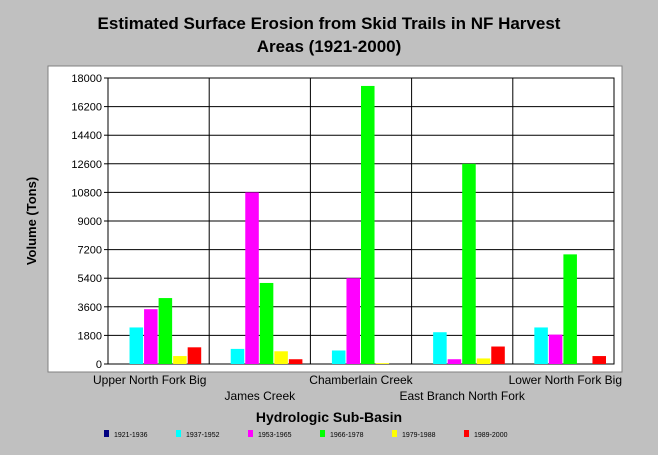  I want to click on x-tick-label: East Branch North Fork, so click(463, 396).